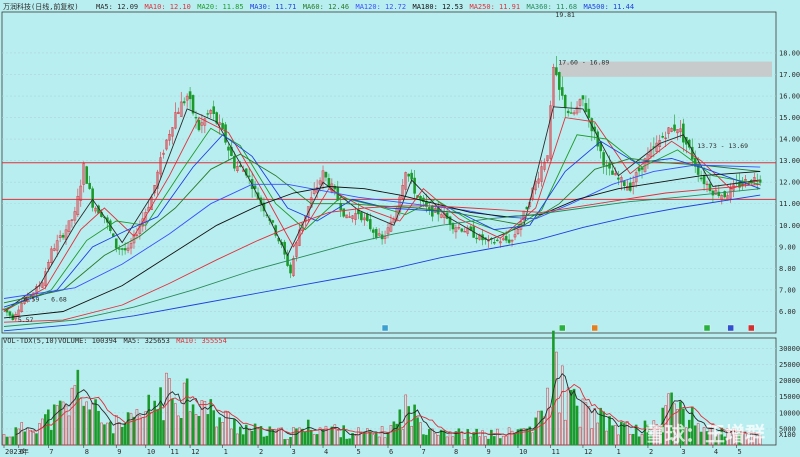 Image resolution: width=800 pixels, height=457 pixels. Describe the element at coordinates (588, 452) in the screenshot. I see `x-tick-label: 12` at that location.